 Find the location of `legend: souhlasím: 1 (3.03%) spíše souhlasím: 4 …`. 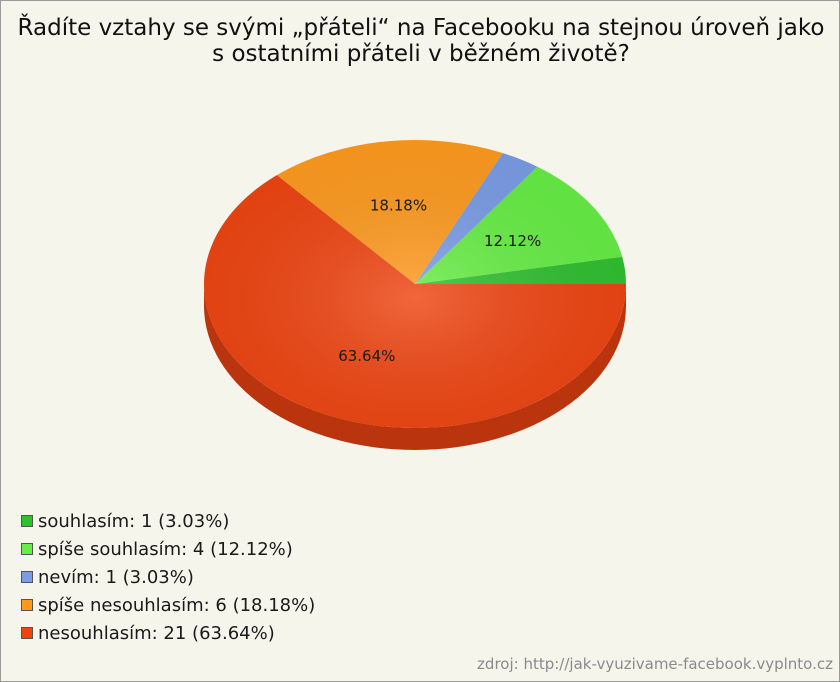

legend: souhlasím: 1 (3.03%) spíše souhlasím: 4 … is located at coordinates (168, 577).